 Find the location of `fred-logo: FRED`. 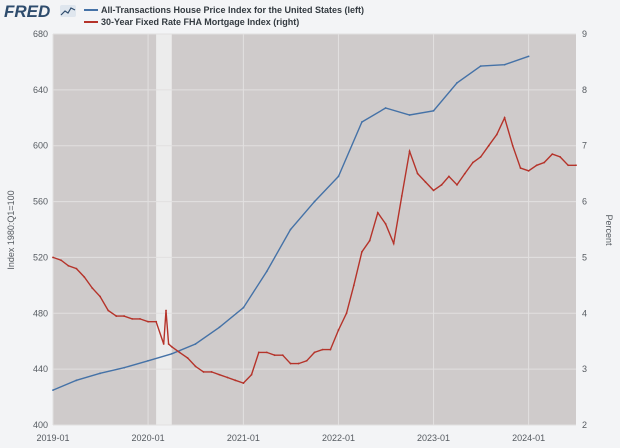

fred-logo: FRED is located at coordinates (40, 11).